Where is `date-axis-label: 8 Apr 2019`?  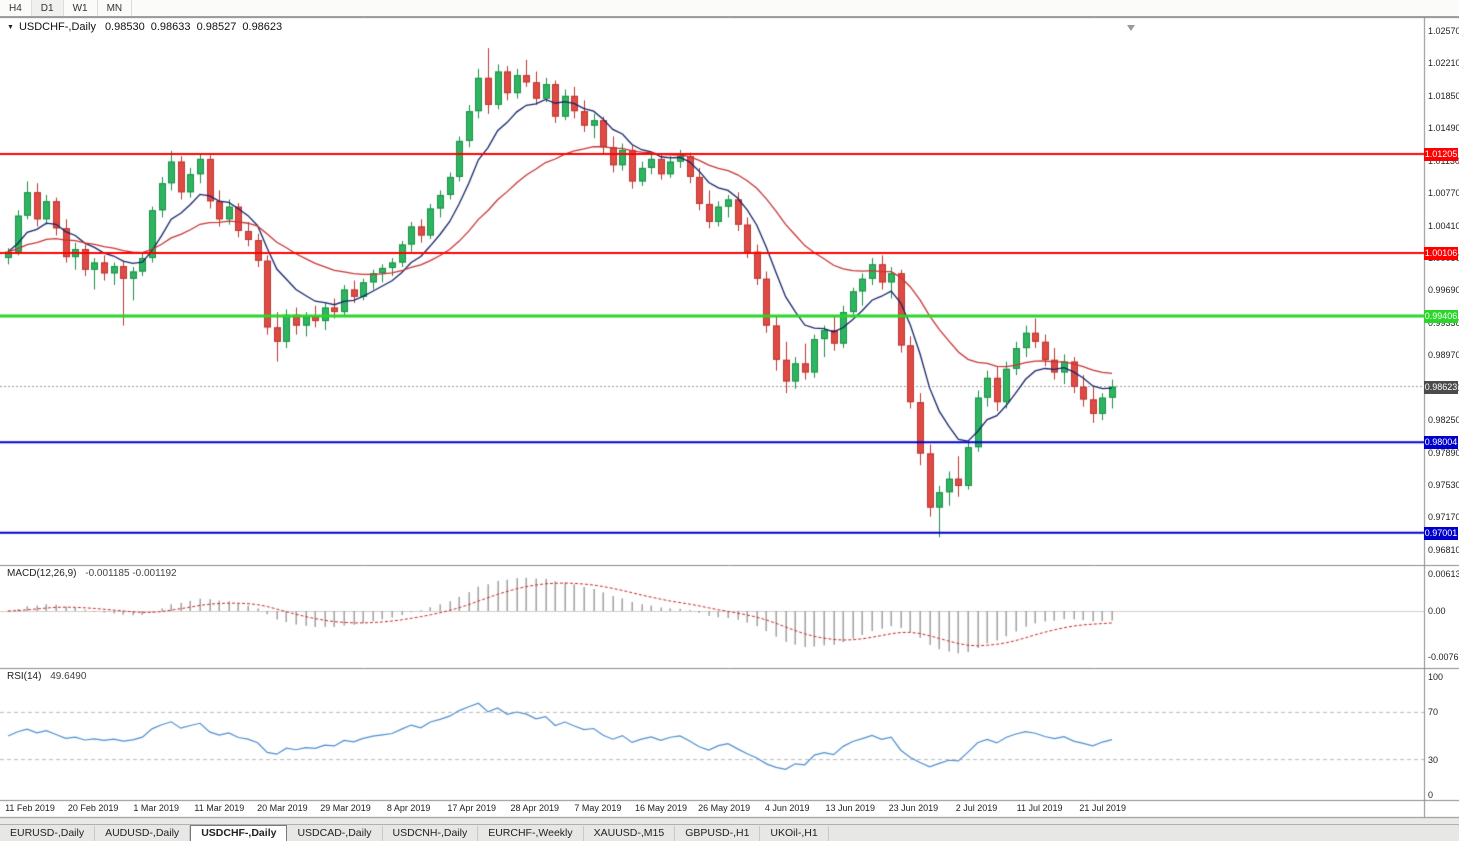
date-axis-label: 8 Apr 2019 is located at coordinates (408, 808).